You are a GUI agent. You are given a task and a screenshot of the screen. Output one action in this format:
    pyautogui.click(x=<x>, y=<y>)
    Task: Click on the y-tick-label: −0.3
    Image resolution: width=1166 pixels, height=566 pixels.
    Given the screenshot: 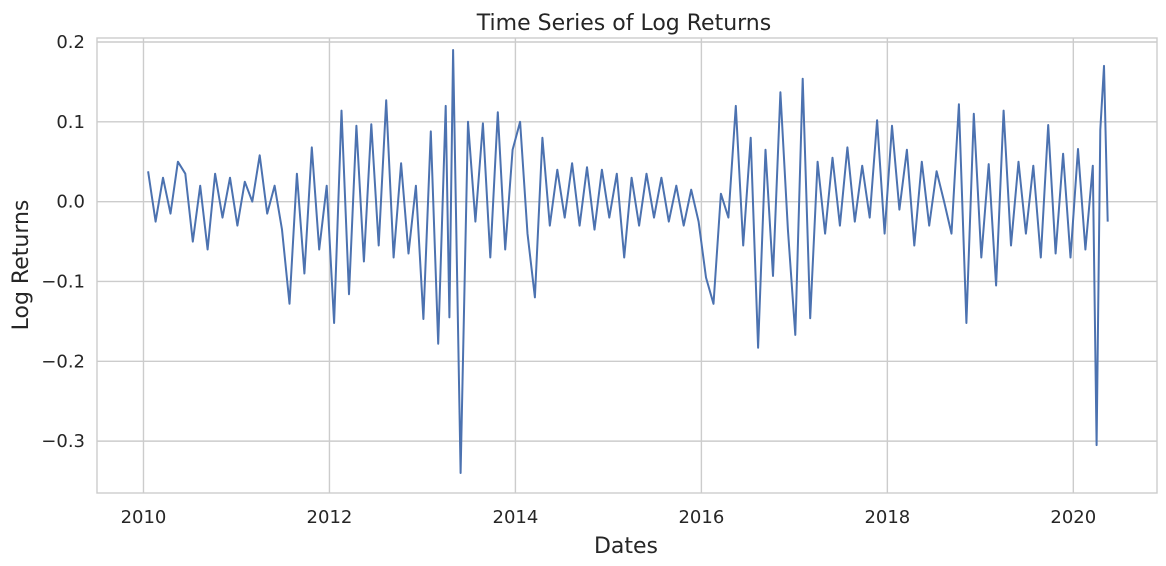 What is the action you would take?
    pyautogui.click(x=63, y=441)
    